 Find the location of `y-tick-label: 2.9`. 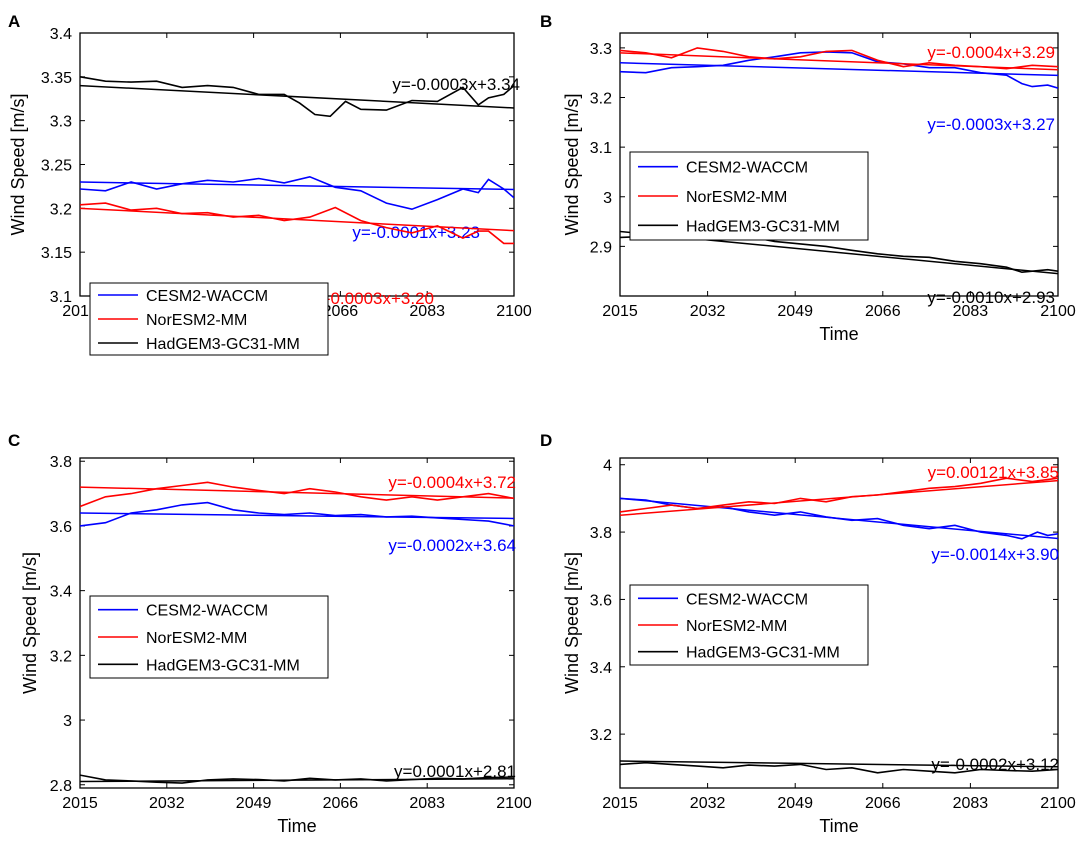

y-tick-label: 2.9 is located at coordinates (601, 247).